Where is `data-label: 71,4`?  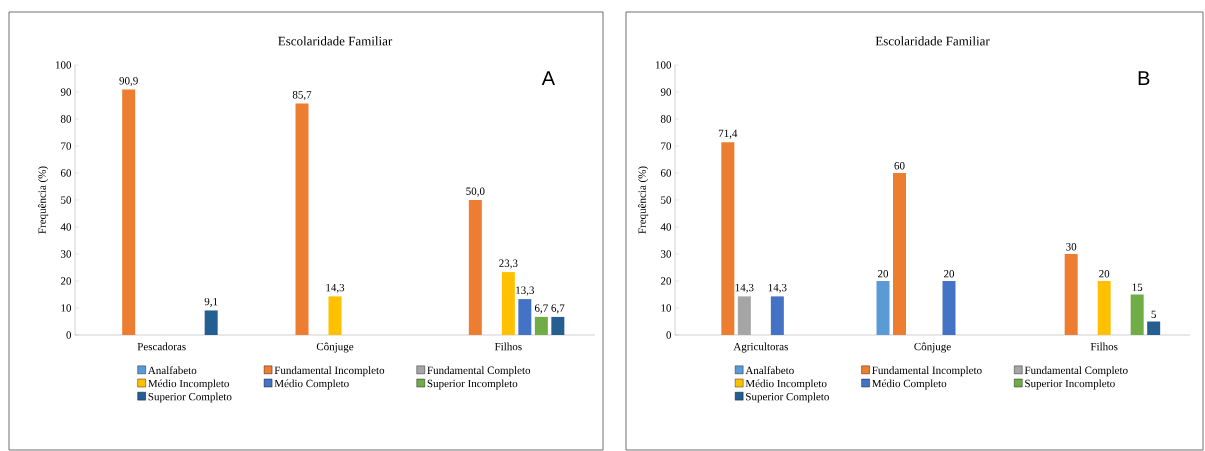 data-label: 71,4 is located at coordinates (728, 134).